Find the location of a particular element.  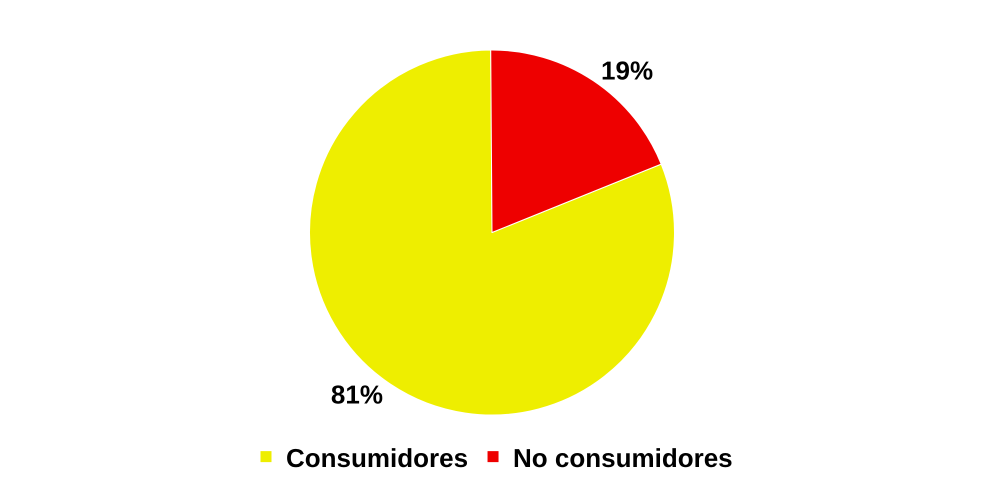

data-label: 19% is located at coordinates (627, 70).